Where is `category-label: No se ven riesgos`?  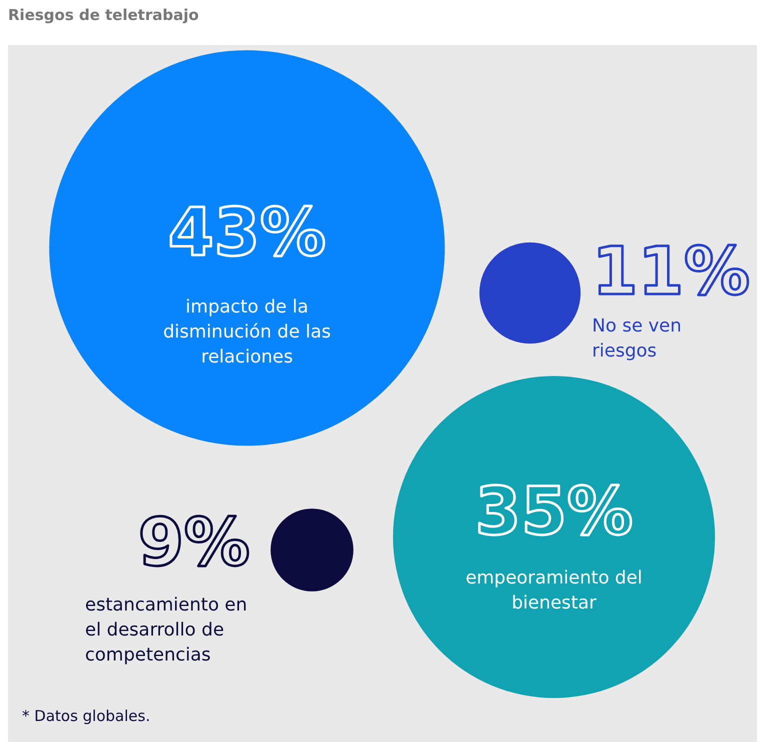
category-label: No se ven riesgos is located at coordinates (637, 339).